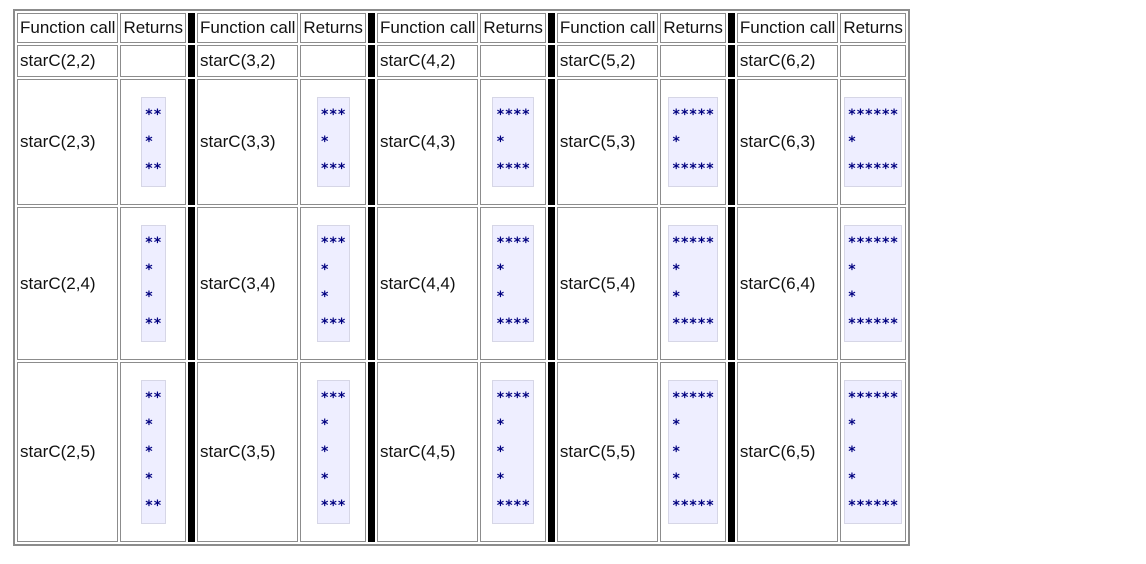 This screenshot has width=1146, height=564. I want to click on returned-star-pattern: *** * * * ***, so click(333, 452).